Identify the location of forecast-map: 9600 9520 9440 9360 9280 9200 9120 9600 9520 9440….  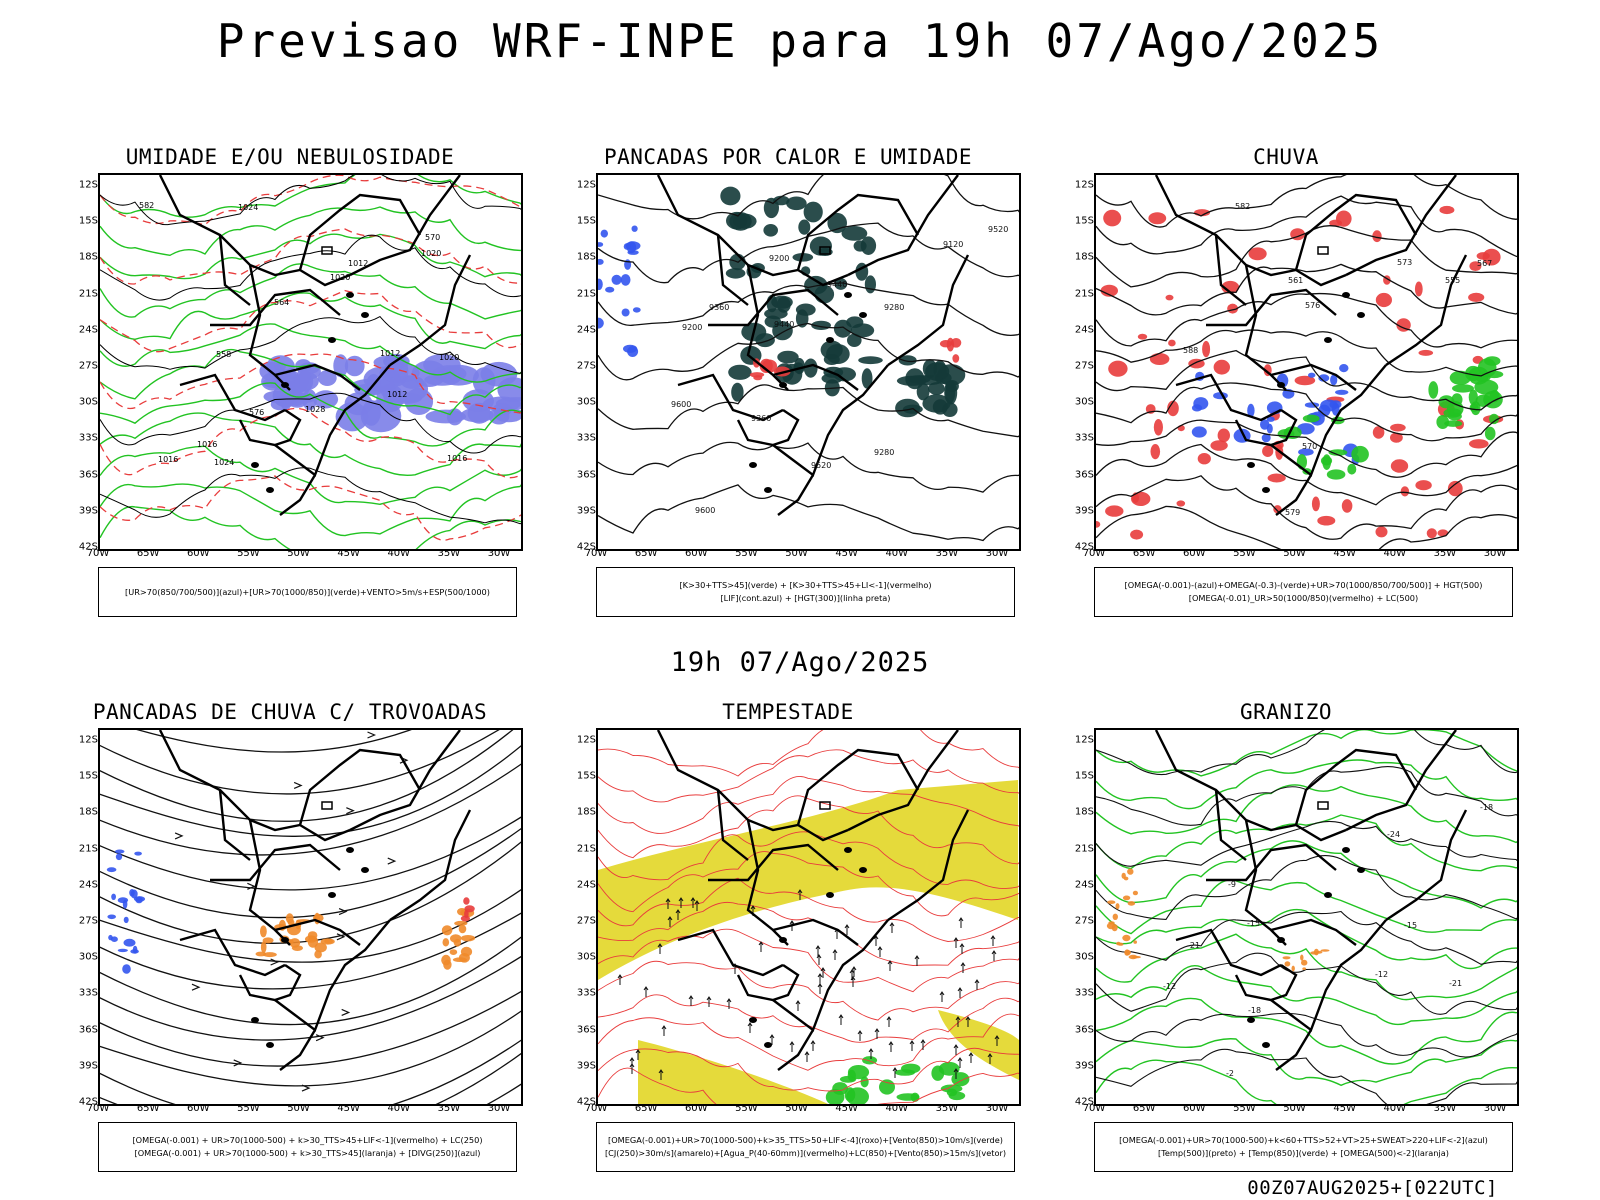
(808, 362).